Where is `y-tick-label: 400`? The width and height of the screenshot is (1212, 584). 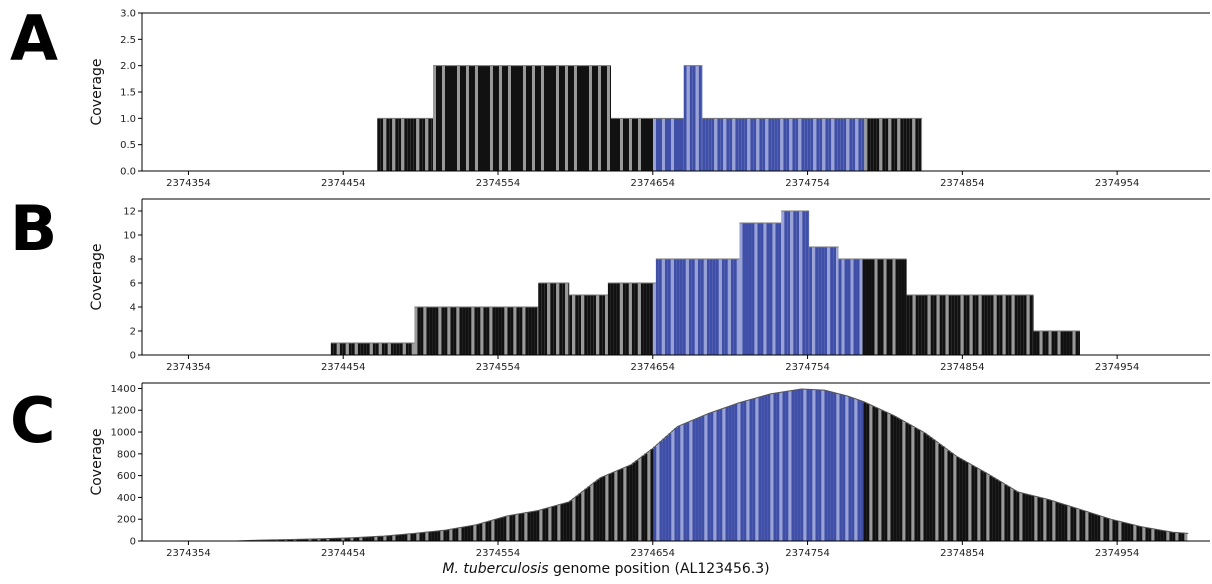
y-tick-label: 400 is located at coordinates (126, 498).